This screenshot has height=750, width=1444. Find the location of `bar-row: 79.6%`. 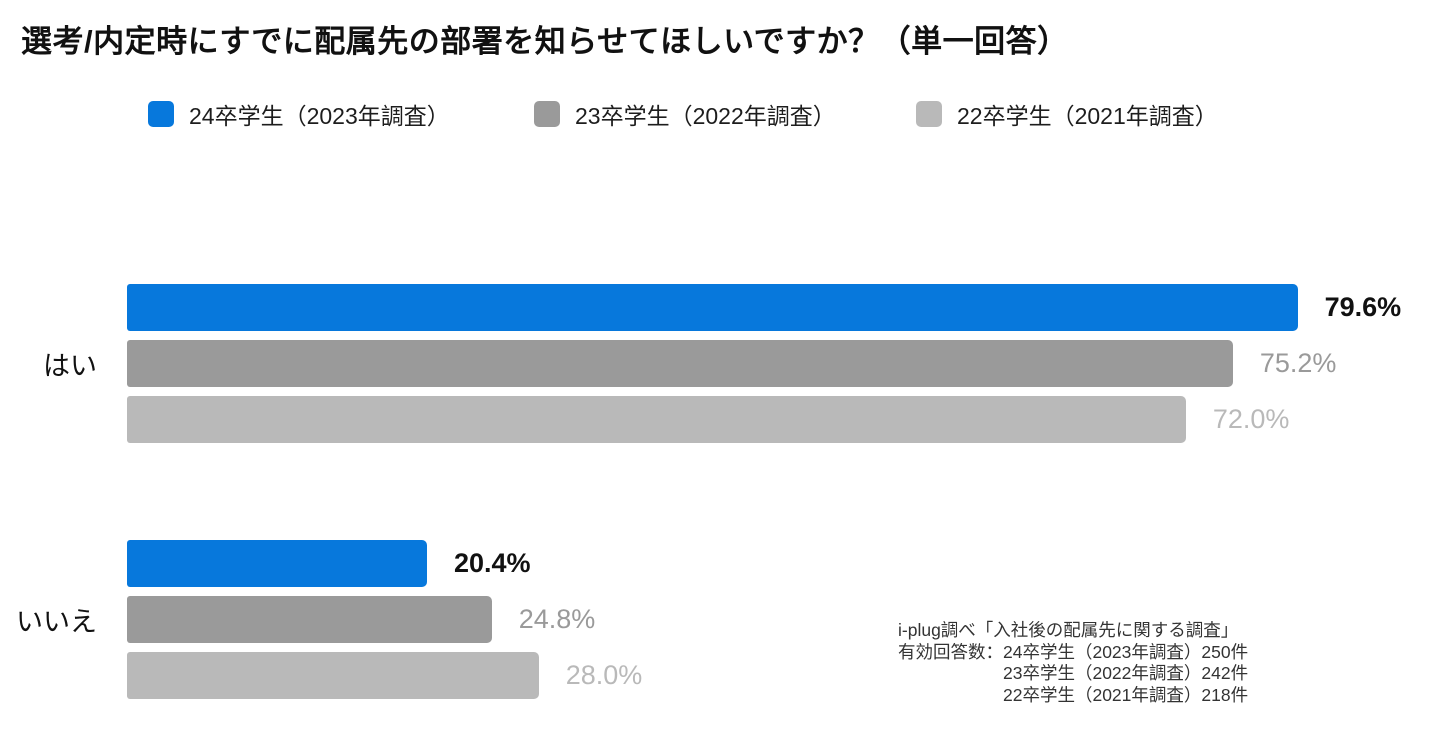

bar-row: 79.6% is located at coordinates (764, 307).